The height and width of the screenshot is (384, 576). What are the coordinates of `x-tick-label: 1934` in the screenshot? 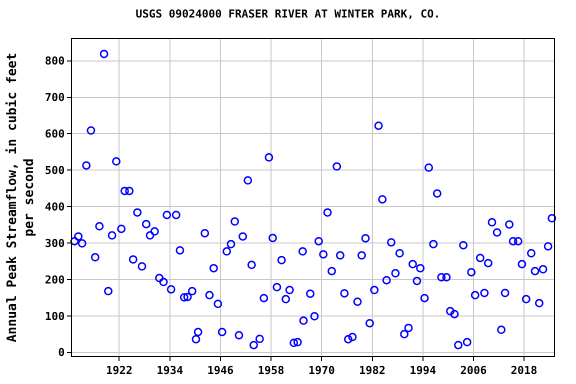 It's located at (170, 371).